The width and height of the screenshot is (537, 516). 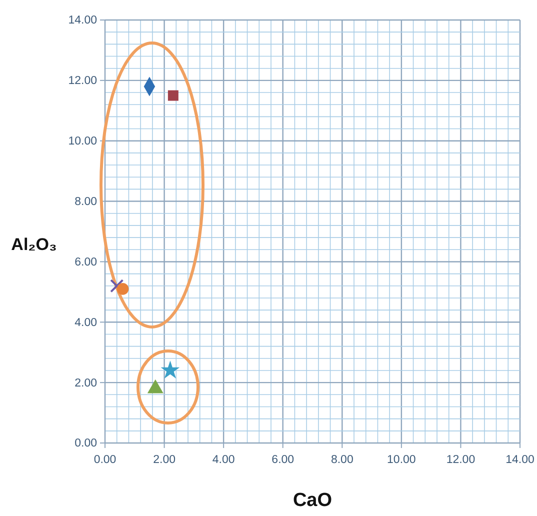 I want to click on y-tick-label: 4.00, so click(x=85, y=322).